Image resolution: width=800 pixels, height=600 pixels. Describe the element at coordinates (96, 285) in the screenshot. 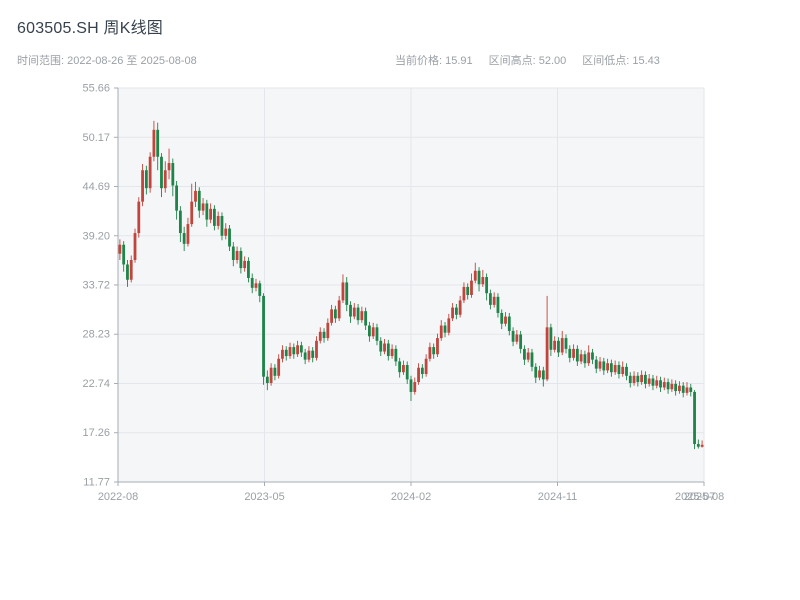

I see `y-axis-label: 33.72` at that location.